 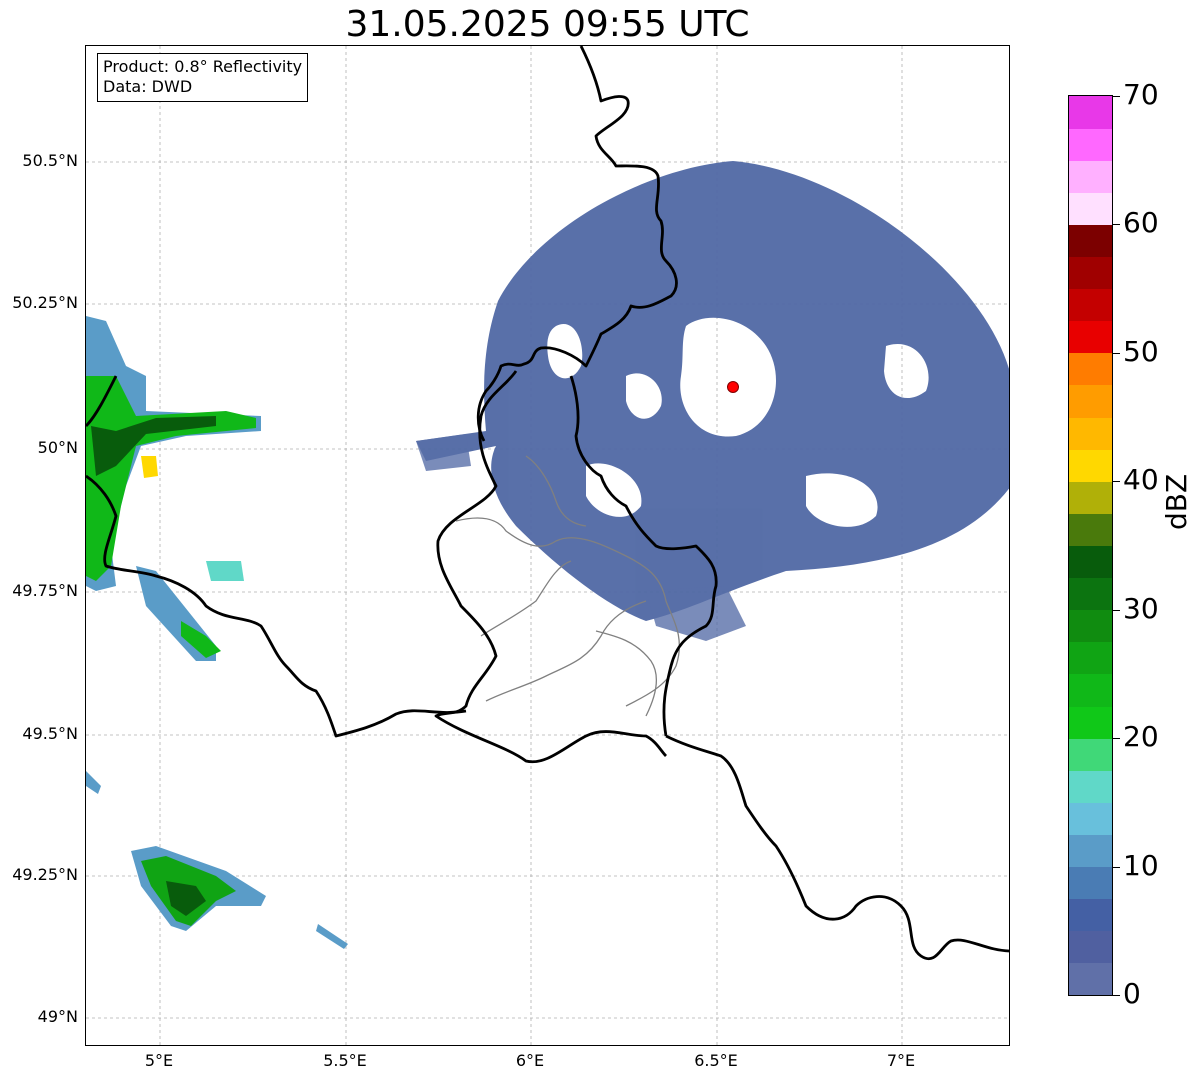 What do you see at coordinates (102, 401) in the screenshot?
I see `border-france-belgium-north` at bounding box center [102, 401].